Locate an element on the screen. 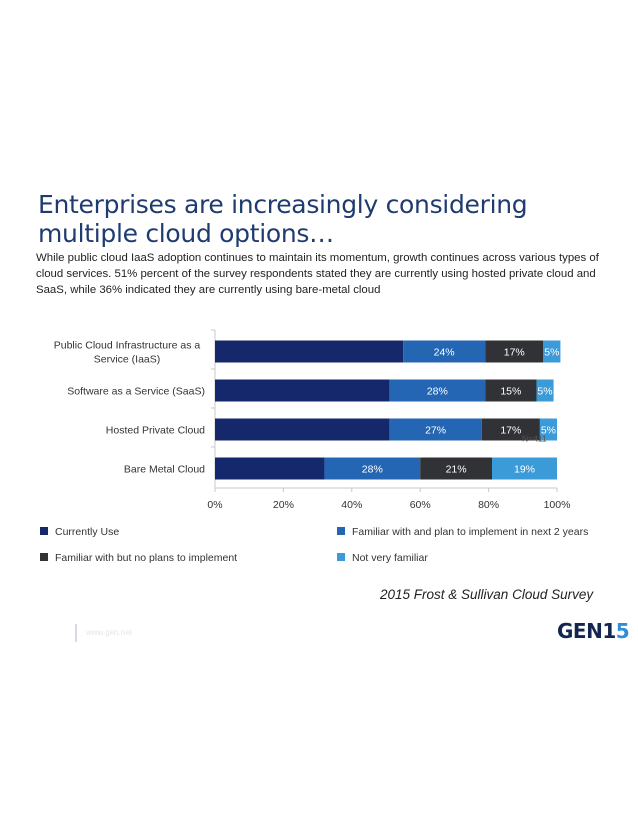 The image size is (638, 826). x-tick-label: 0% is located at coordinates (214, 505).